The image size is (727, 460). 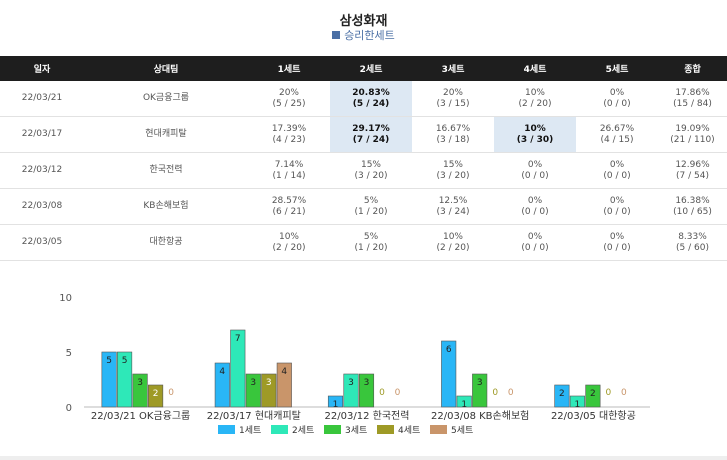 What do you see at coordinates (480, 415) in the screenshot?
I see `category-label: 22/03/08 KB손해보험` at bounding box center [480, 415].